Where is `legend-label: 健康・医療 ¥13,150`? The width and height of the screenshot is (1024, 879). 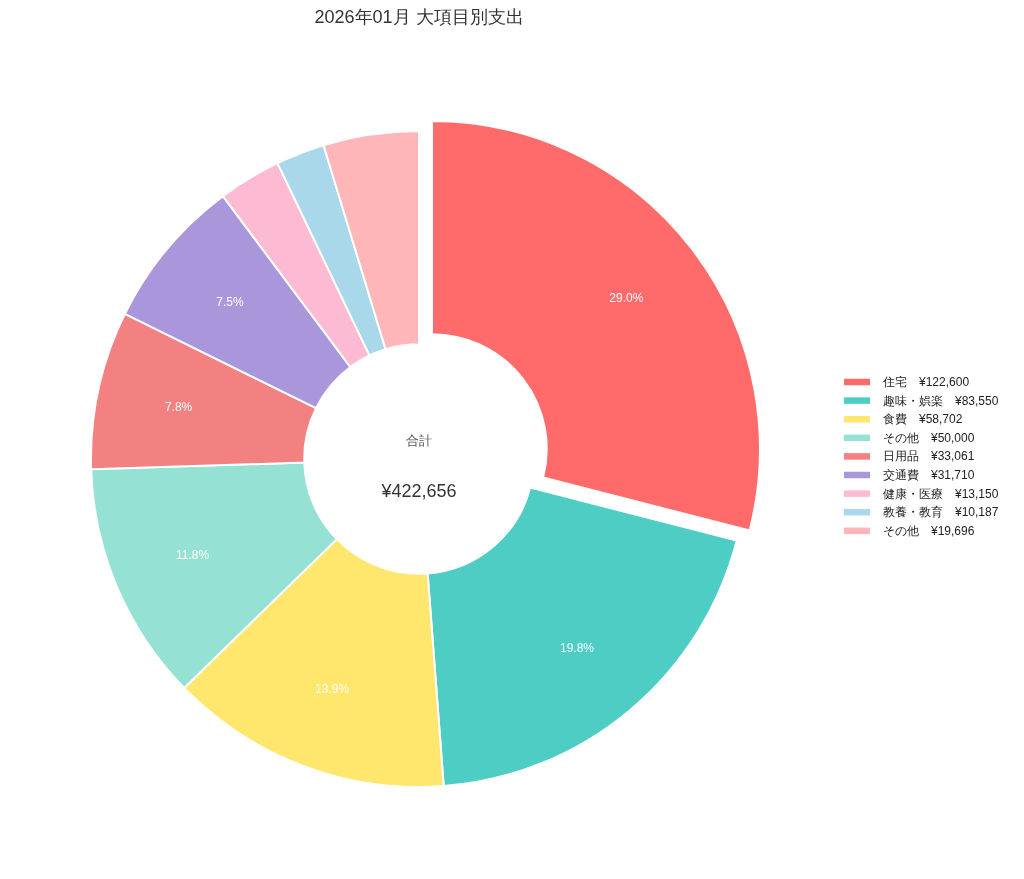
legend-label: 健康・医療 ¥13,150 is located at coordinates (941, 493).